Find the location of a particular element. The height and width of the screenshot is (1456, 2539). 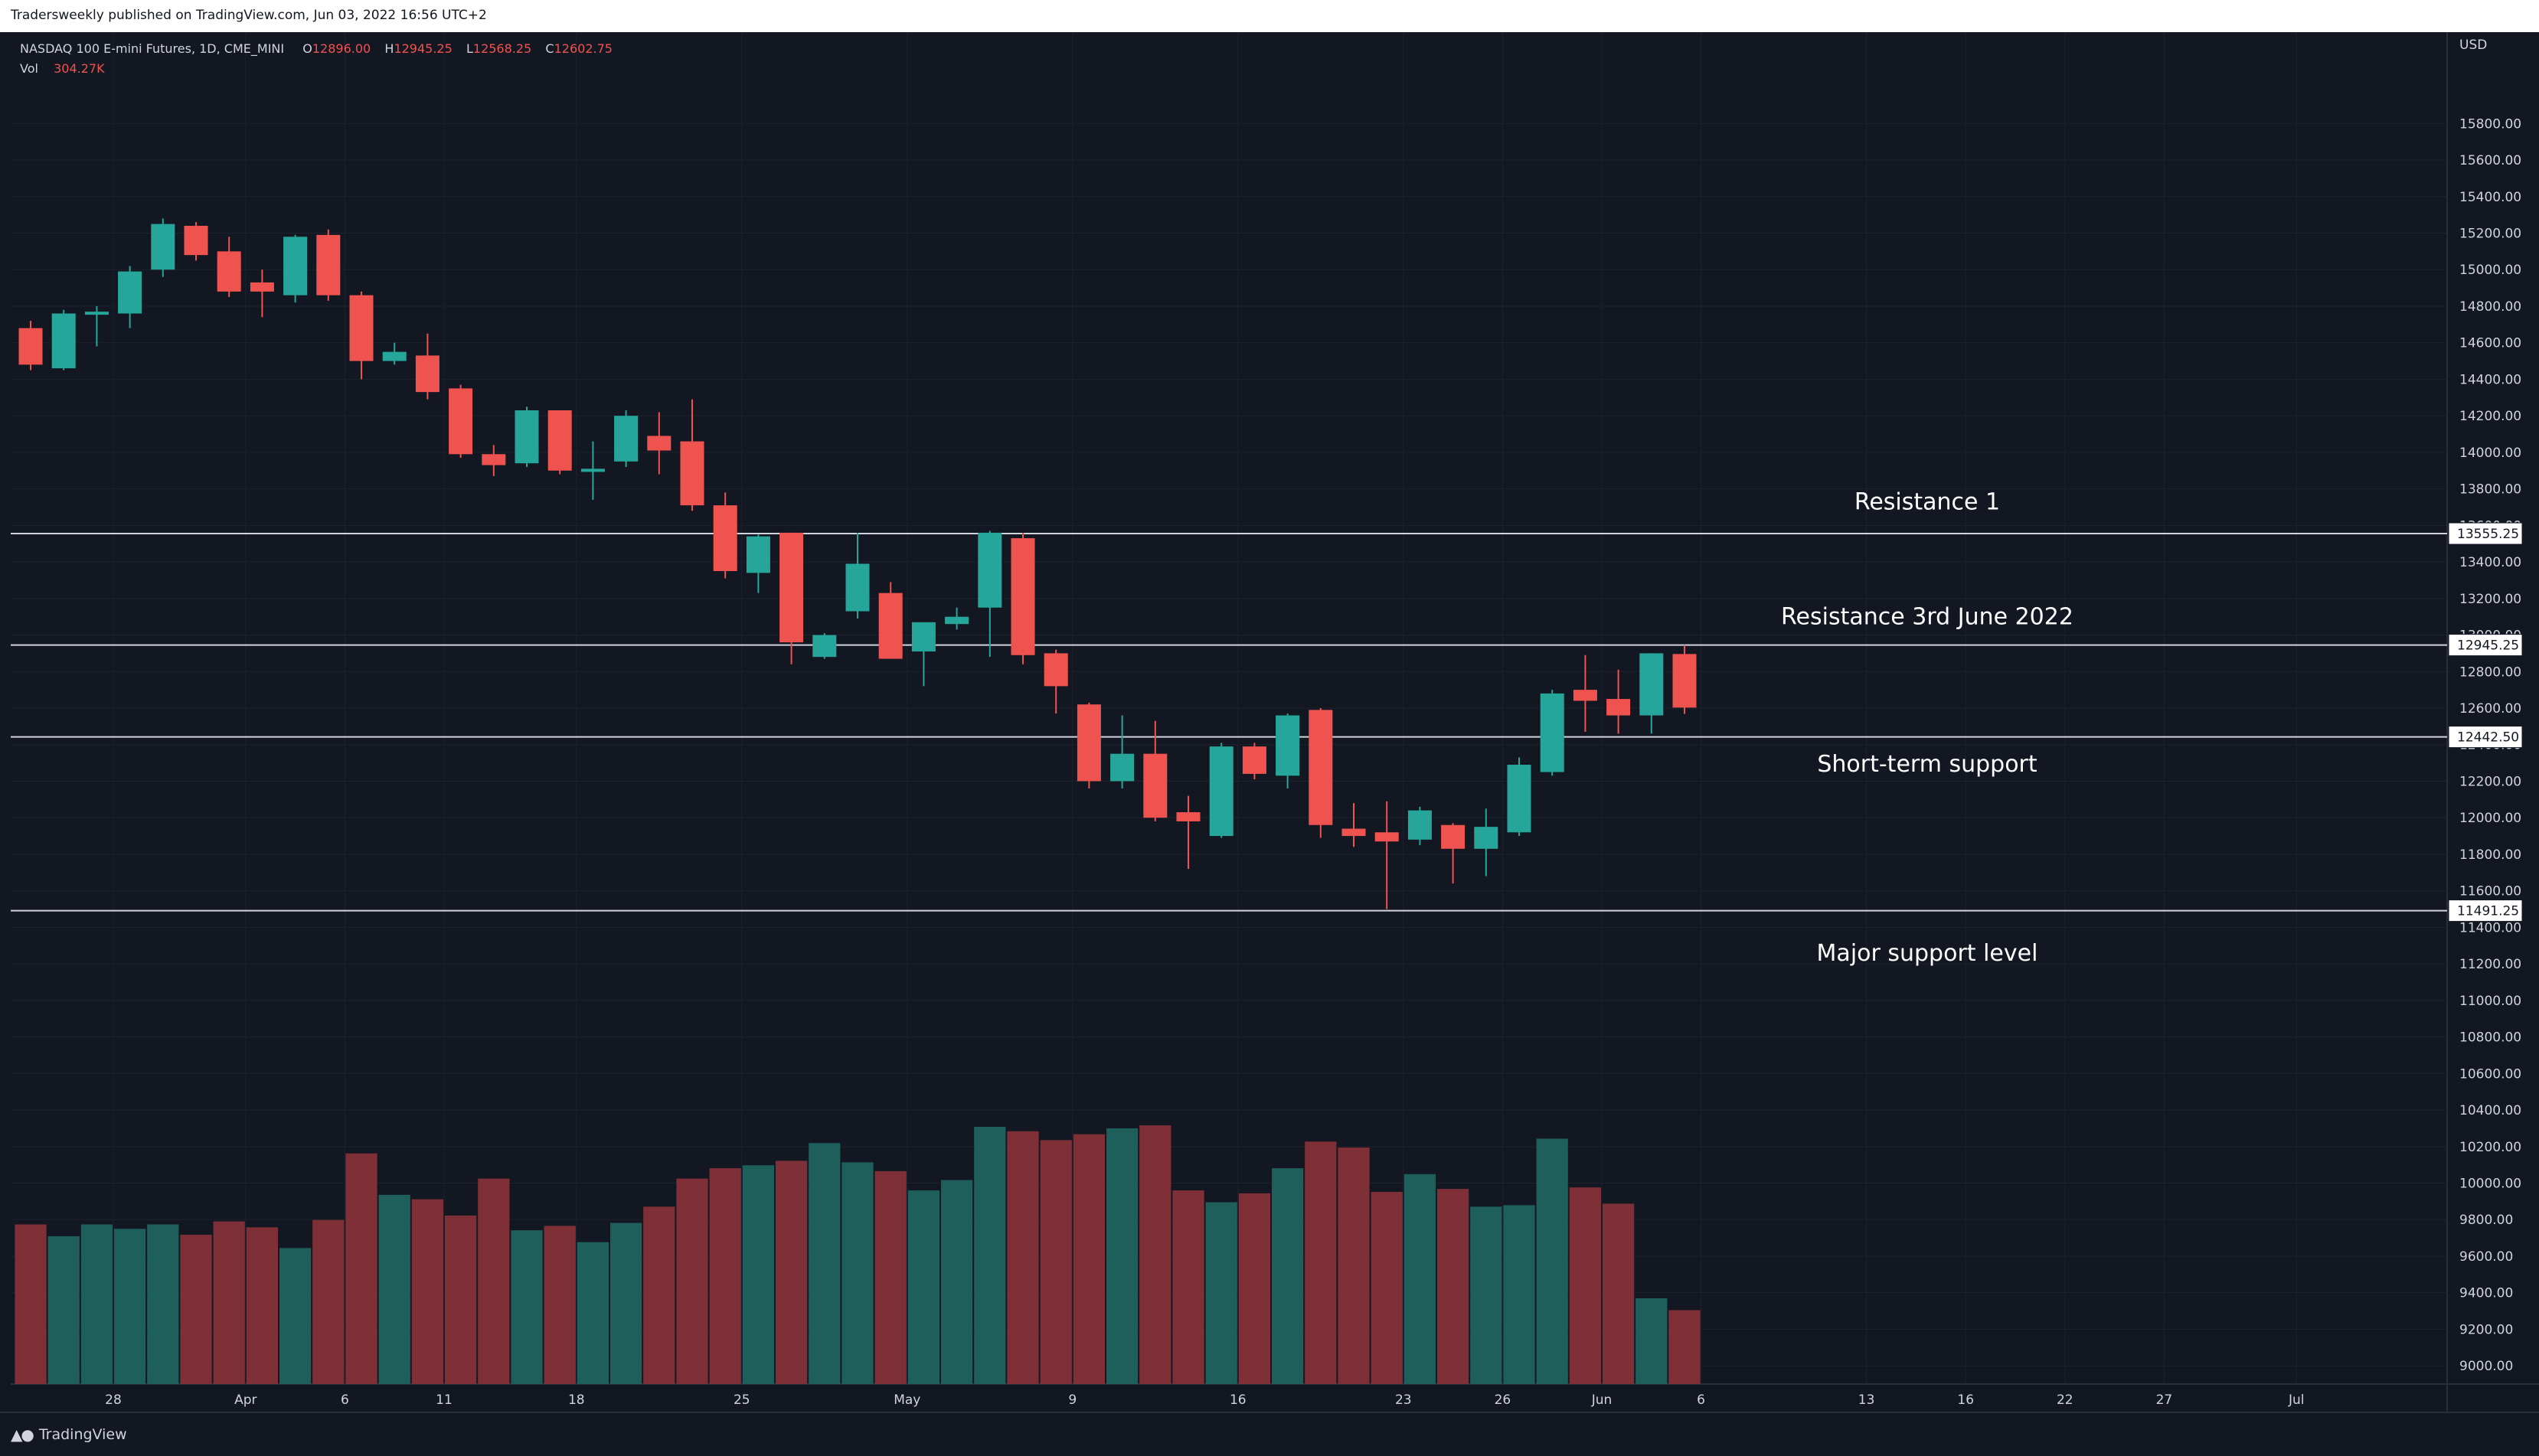

high-value: 12945.25 is located at coordinates (424, 48).